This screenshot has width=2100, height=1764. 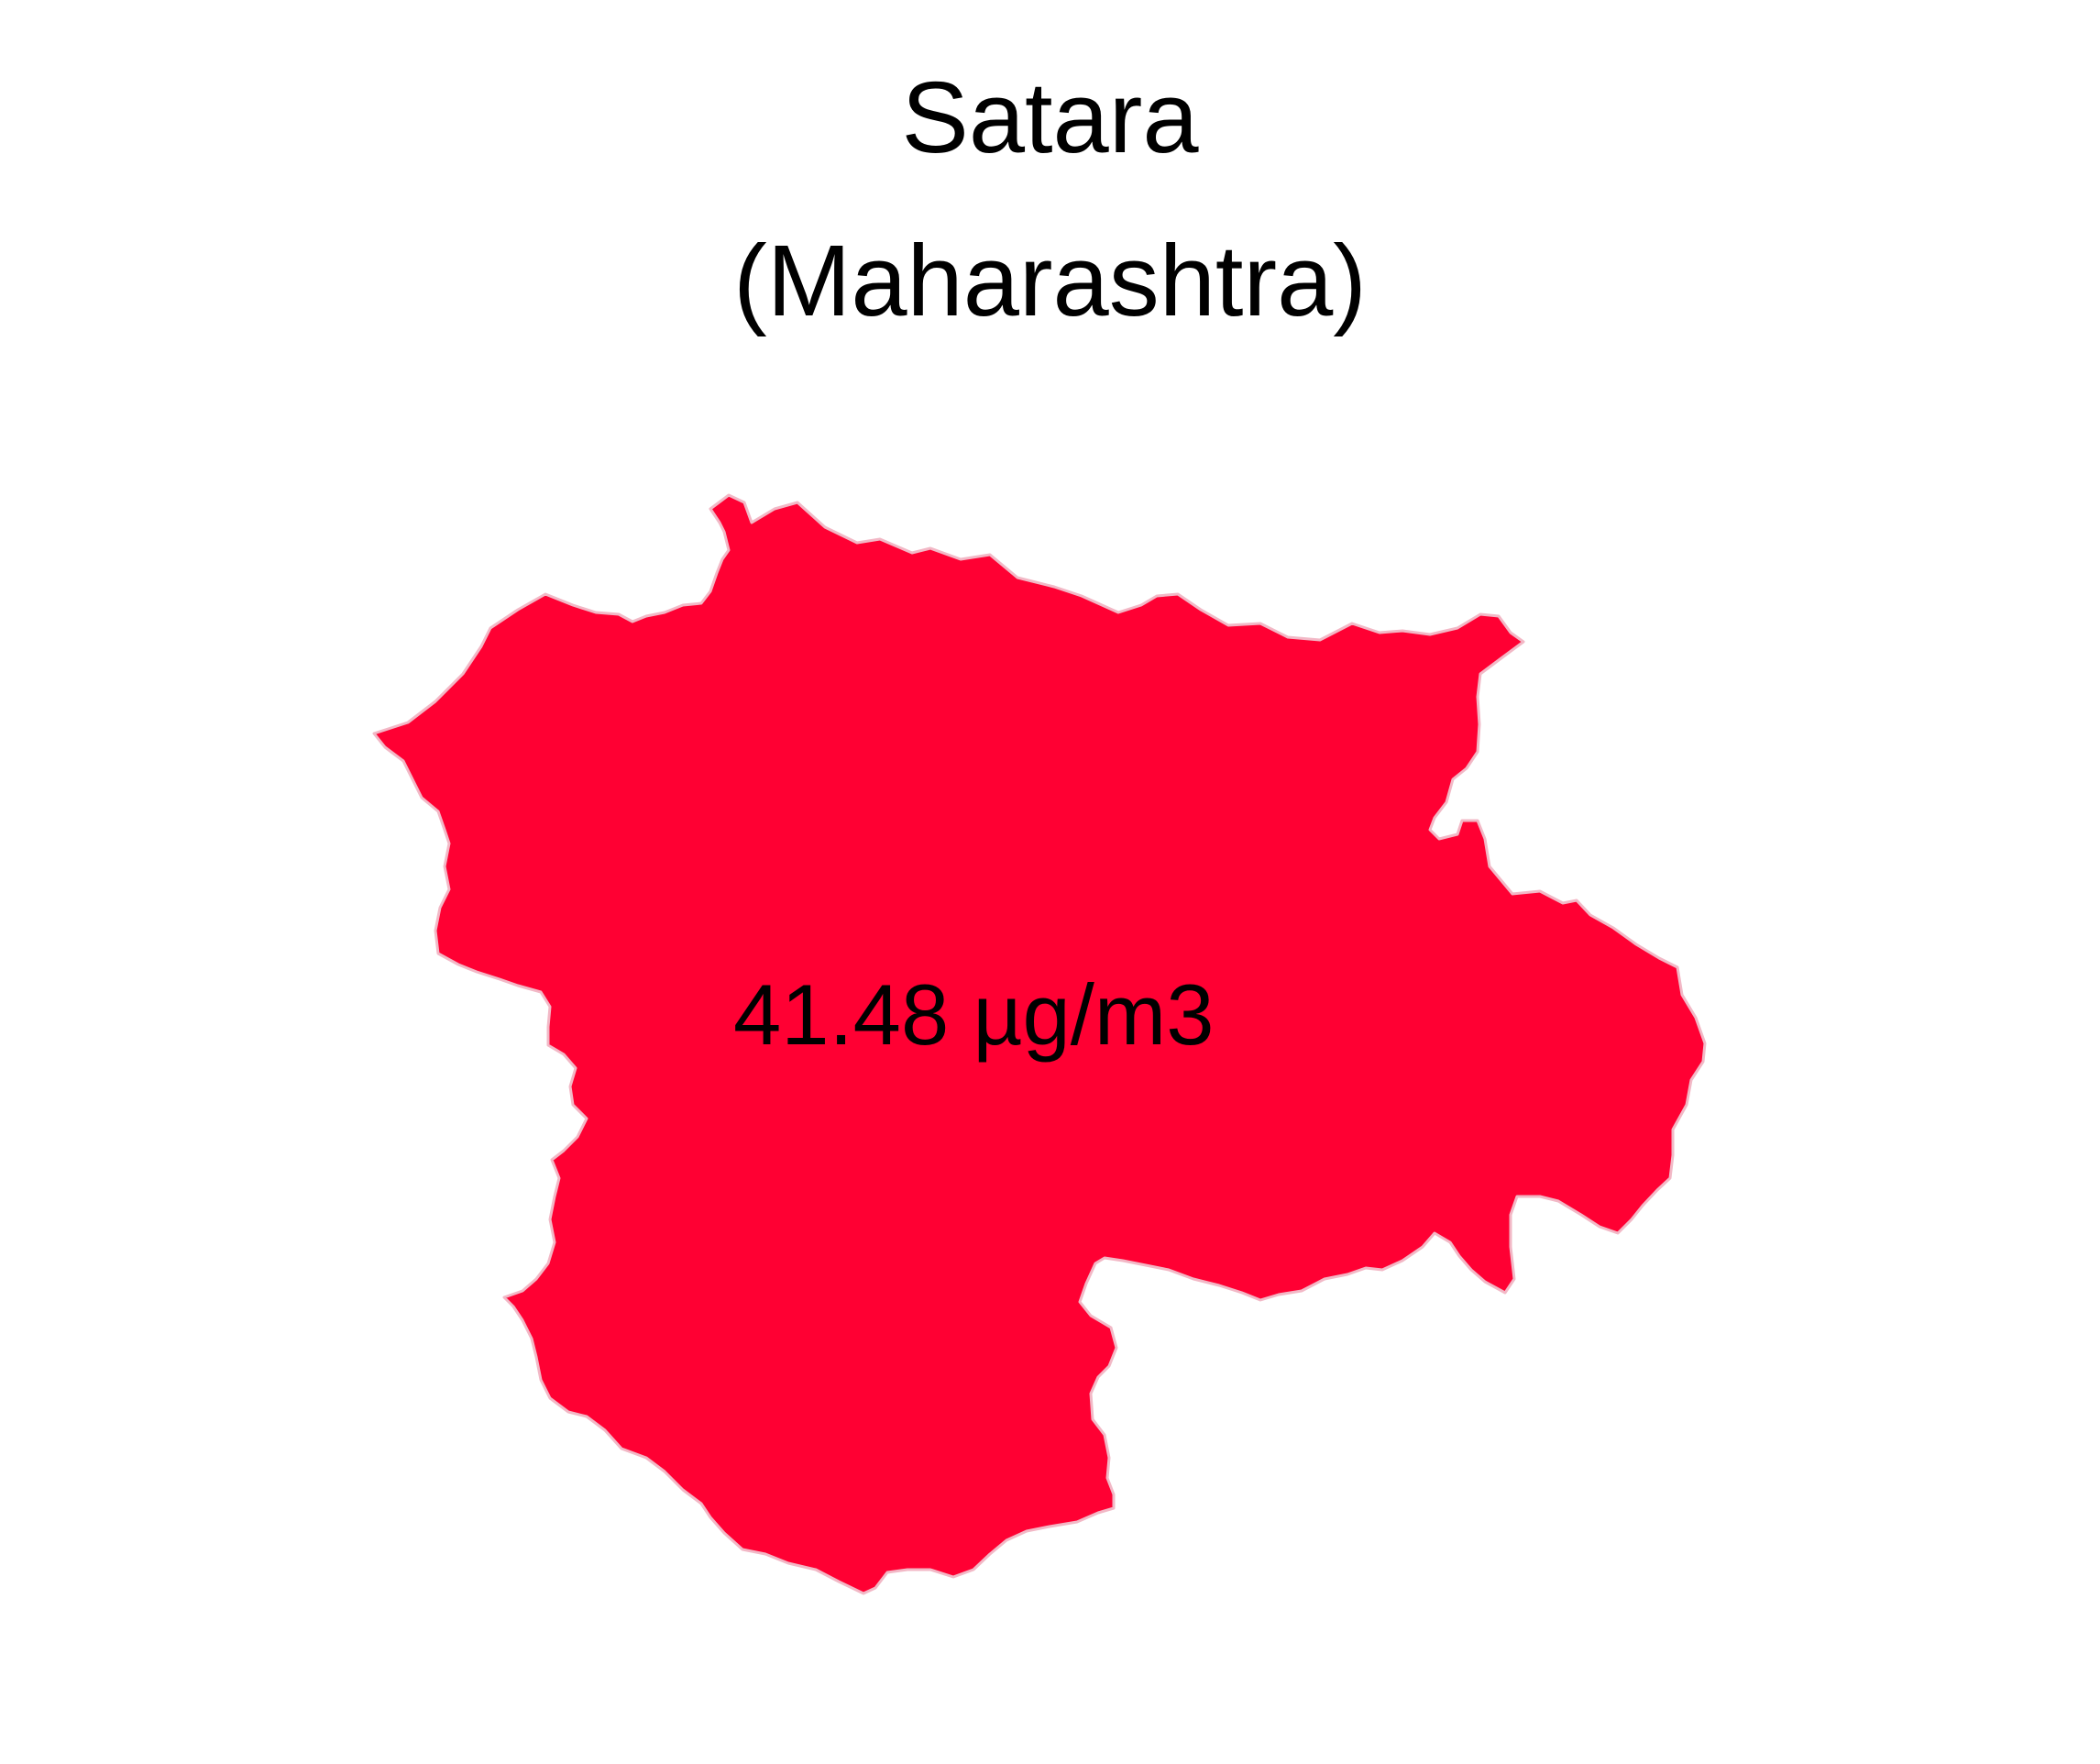 I want to click on map-title: Satara, so click(x=1050, y=117).